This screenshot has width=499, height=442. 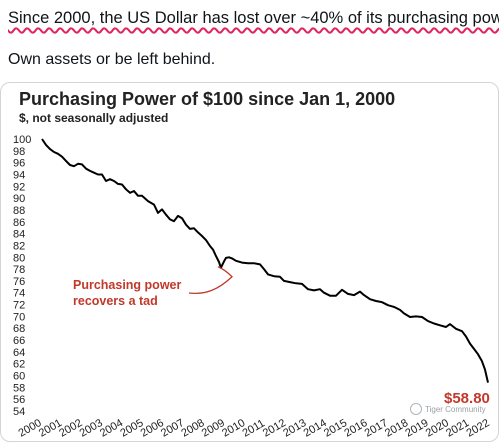 I want to click on y-tick-label: 72, so click(x=19, y=306).